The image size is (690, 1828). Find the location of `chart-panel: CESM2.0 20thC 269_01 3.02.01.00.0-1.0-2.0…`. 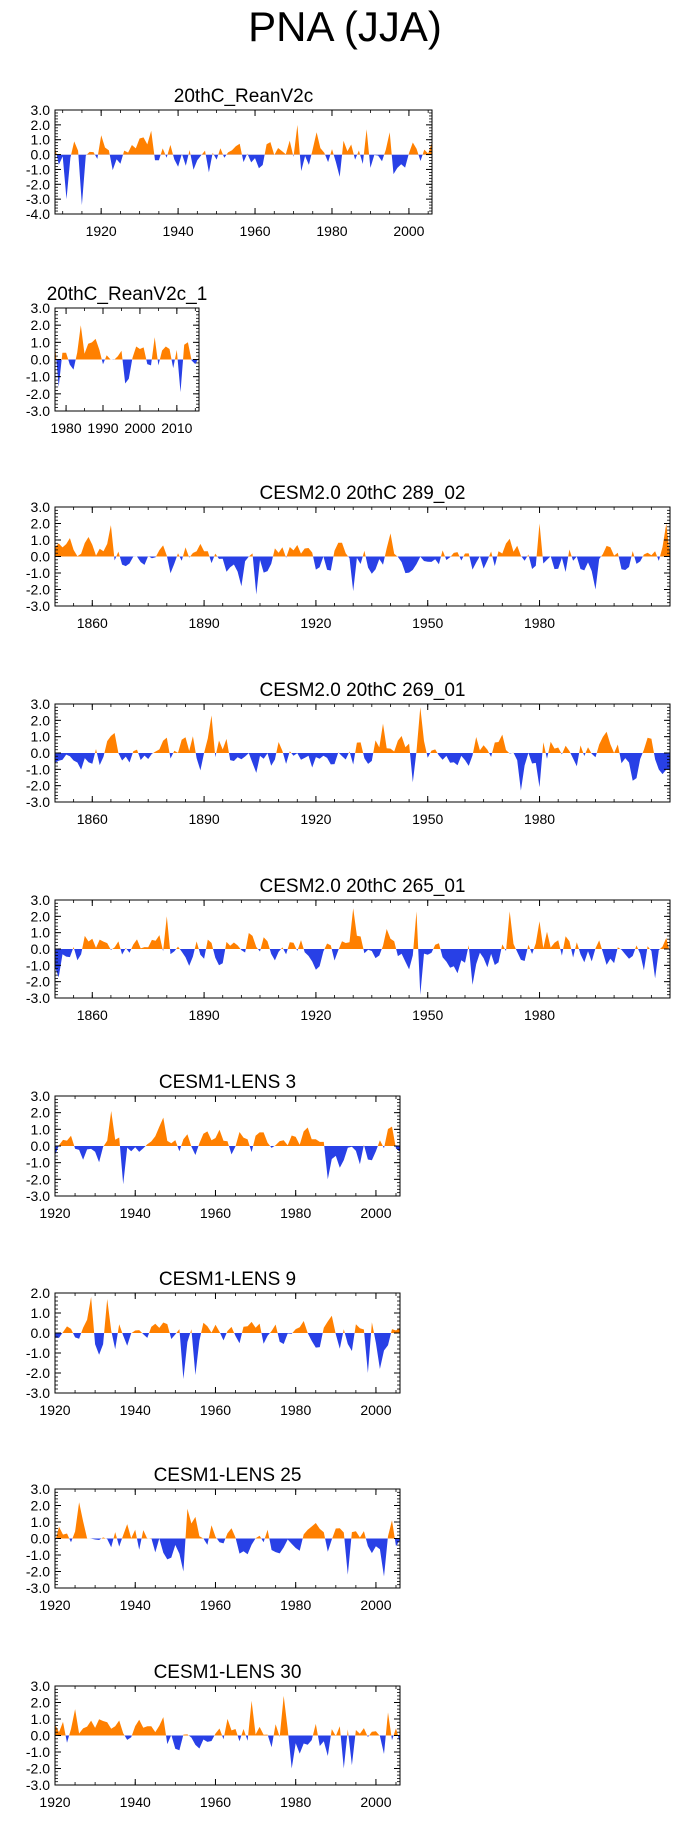

chart-panel: CESM2.0 20thC 269_01 3.02.01.00.0-1.0-2.0… is located at coordinates (348, 753).